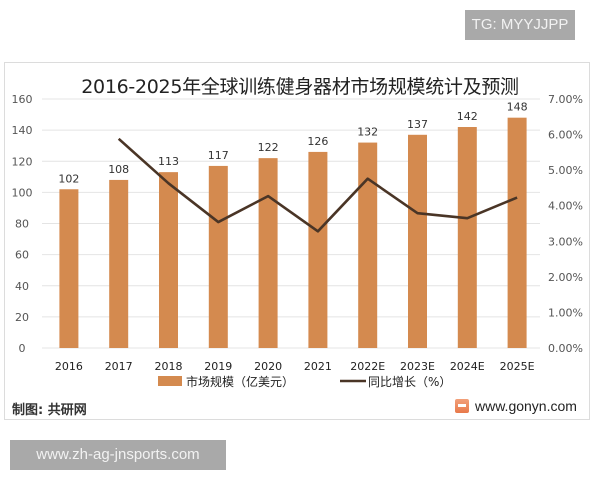 The height and width of the screenshot is (480, 600). What do you see at coordinates (268, 147) in the screenshot?
I see `bar-value-label: 122` at bounding box center [268, 147].